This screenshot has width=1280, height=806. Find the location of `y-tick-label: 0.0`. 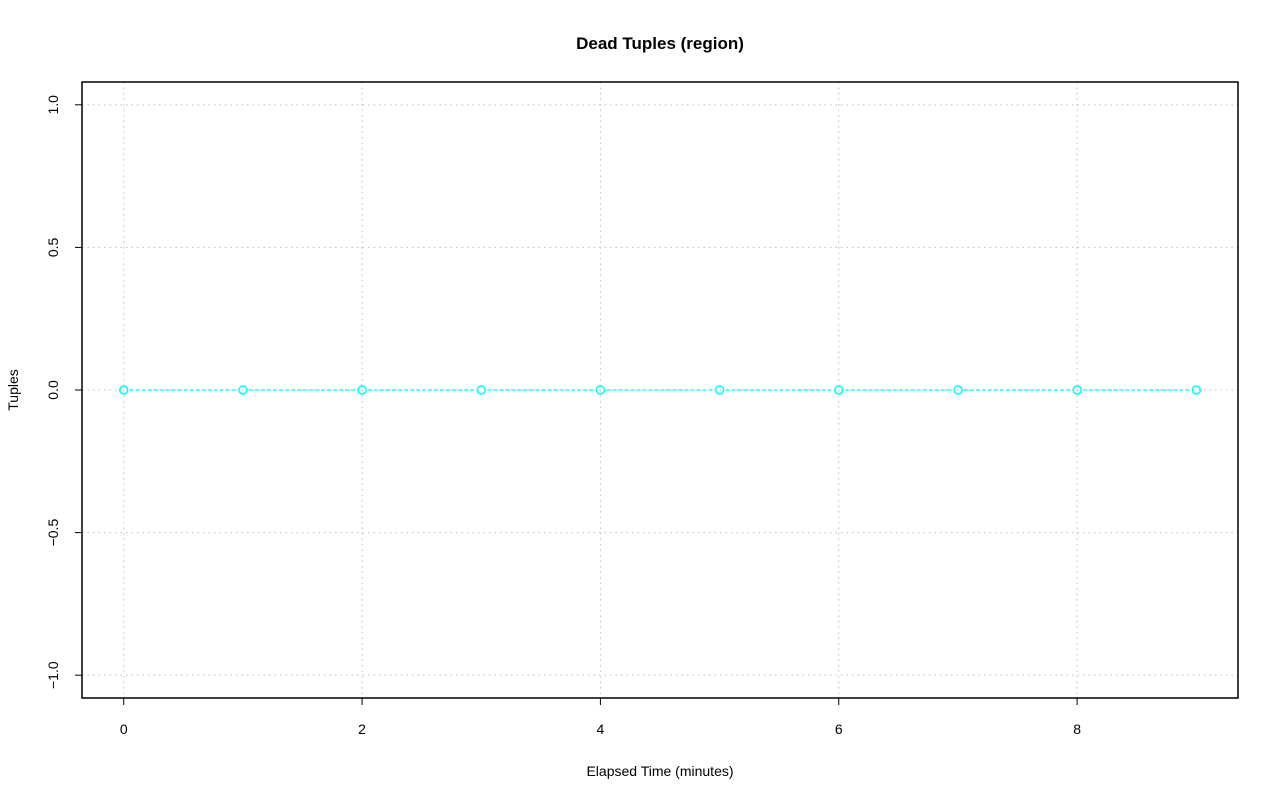

y-tick-label: 0.0 is located at coordinates (53, 390).